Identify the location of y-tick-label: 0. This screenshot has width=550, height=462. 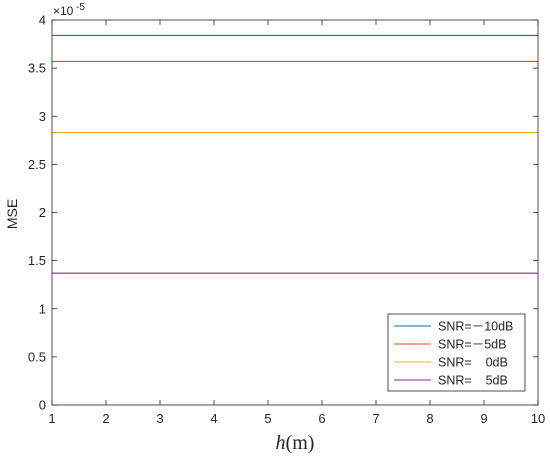
(42, 405).